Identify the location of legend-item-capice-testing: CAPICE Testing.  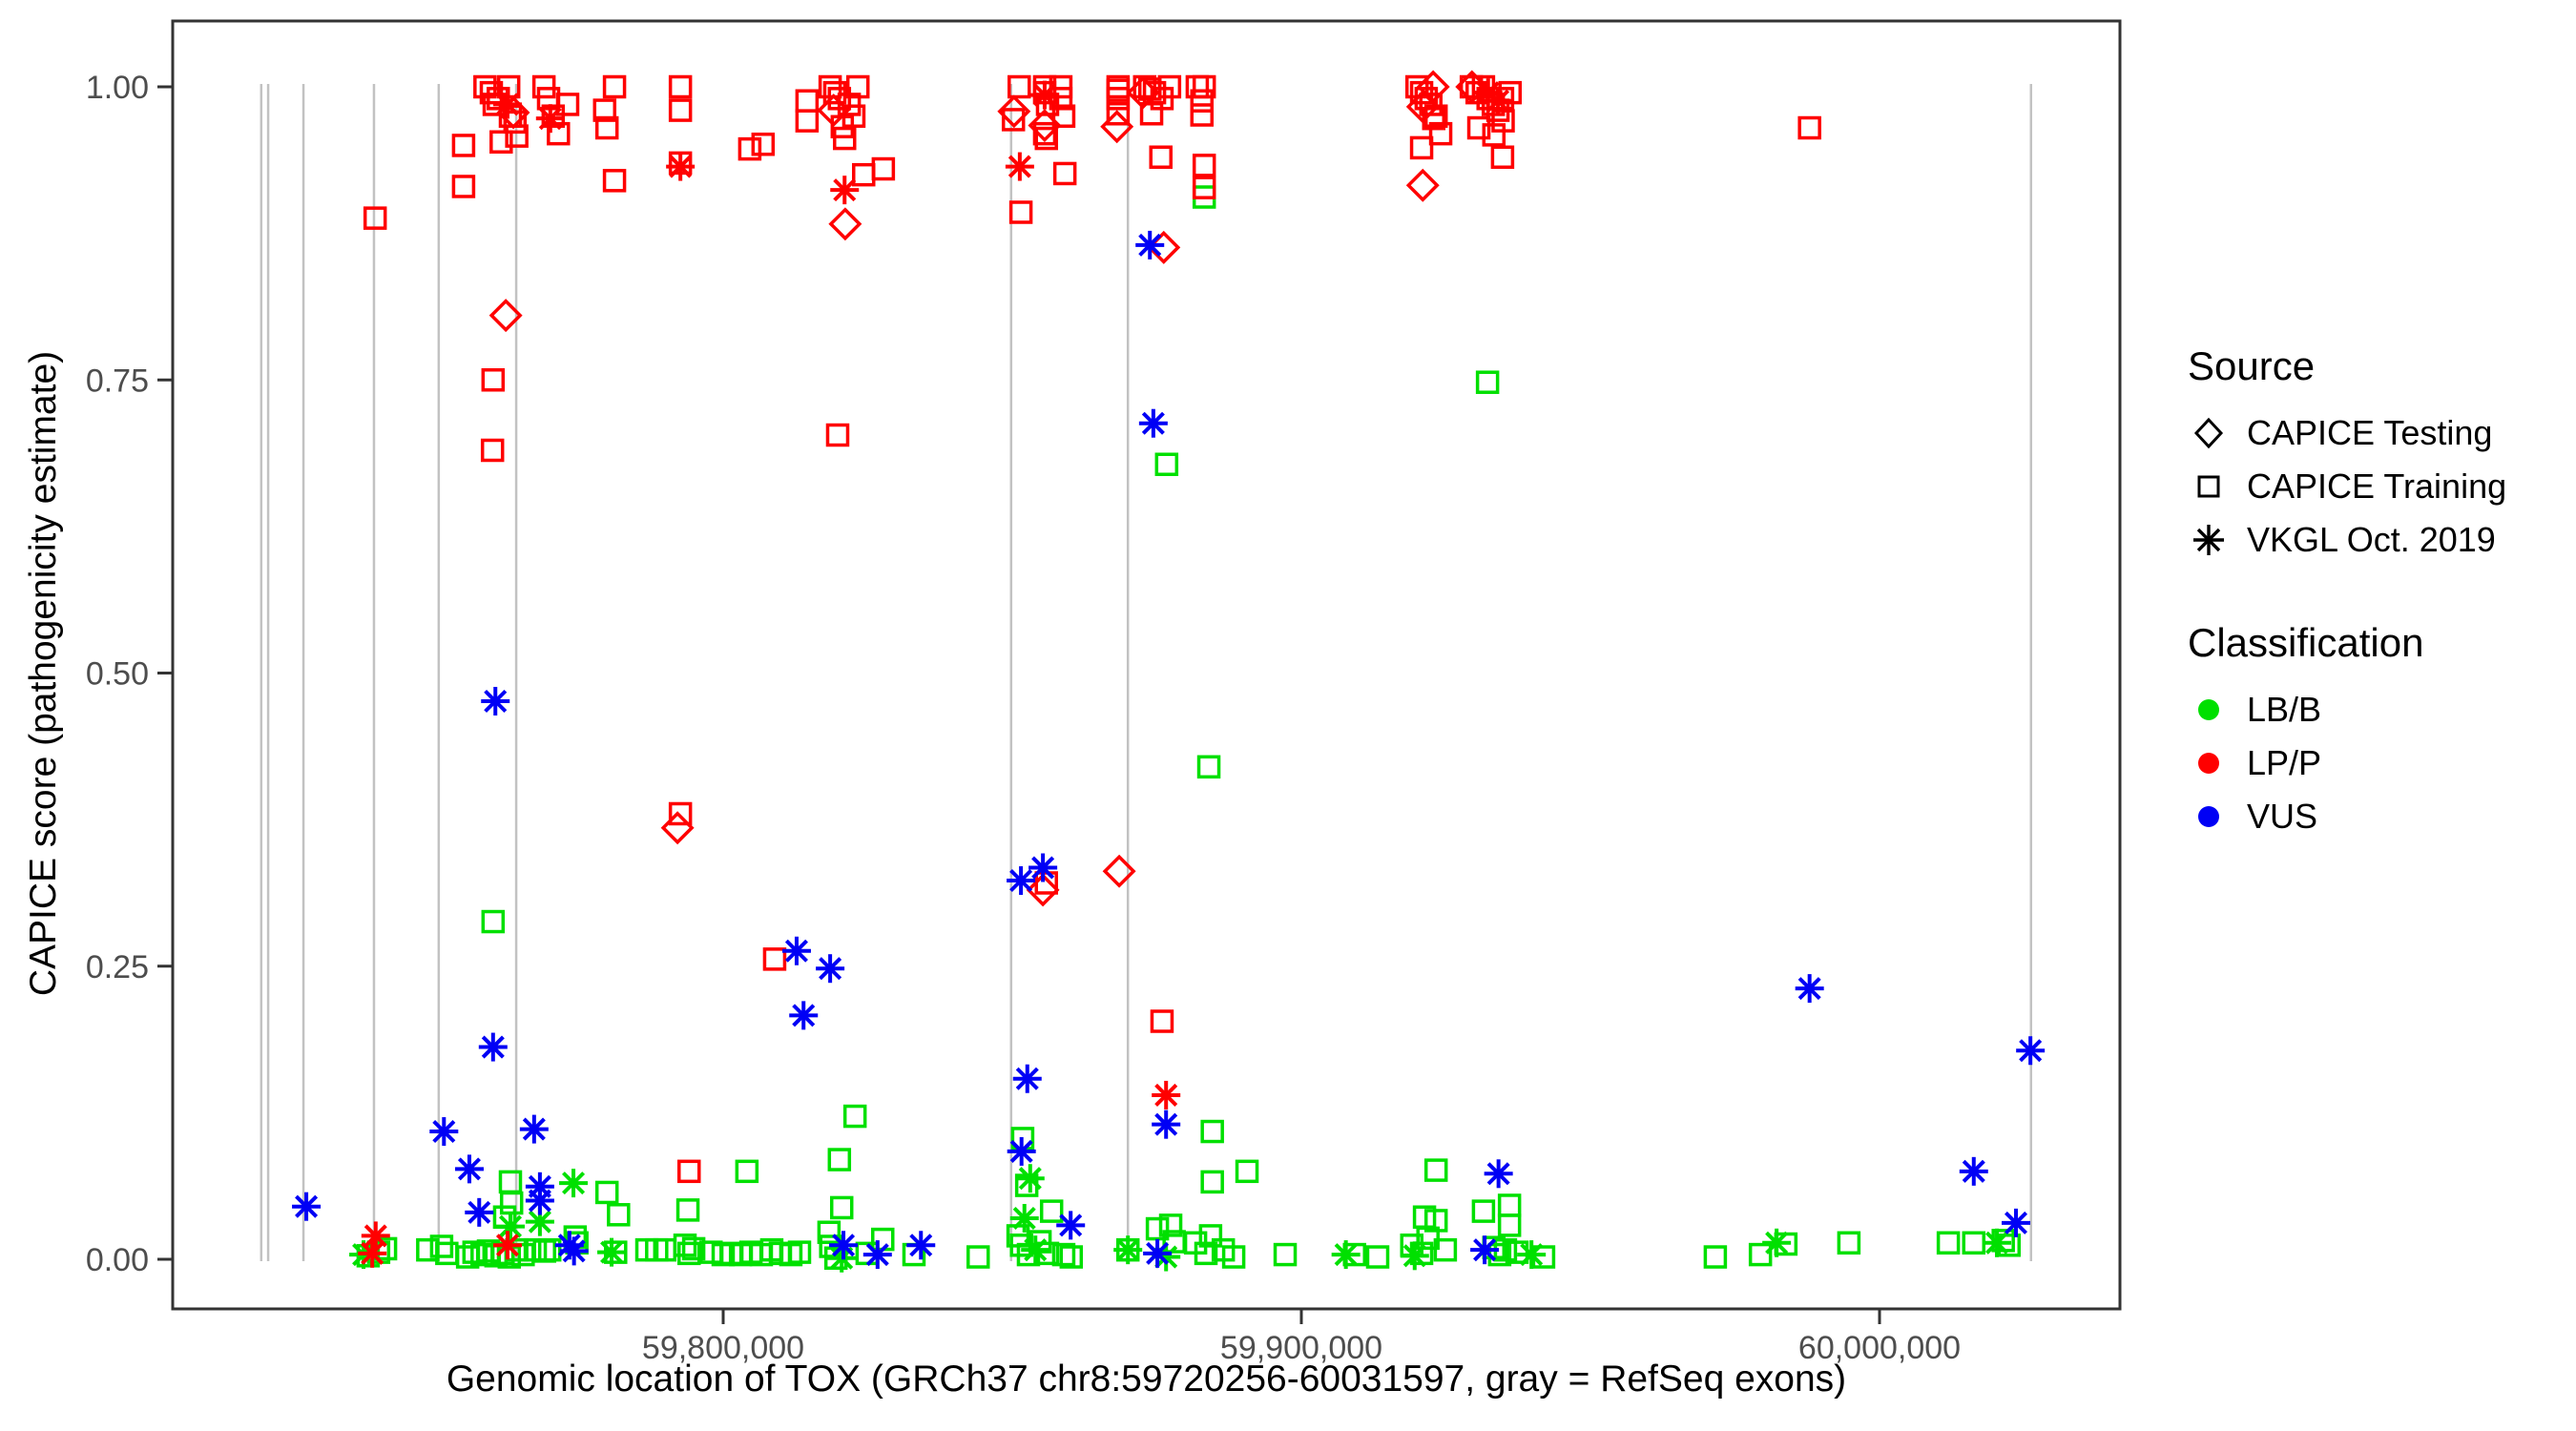
(2378, 433).